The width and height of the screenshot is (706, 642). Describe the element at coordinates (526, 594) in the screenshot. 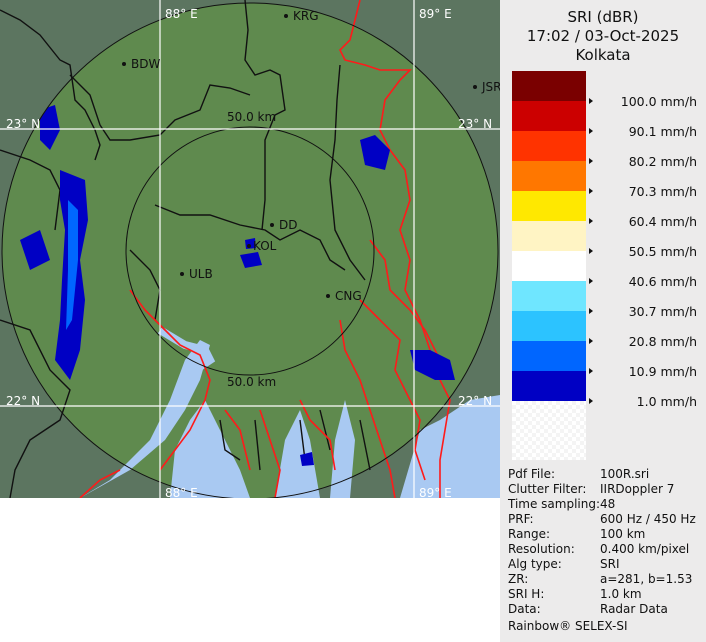

I see `metadata-key: SRI H:` at that location.